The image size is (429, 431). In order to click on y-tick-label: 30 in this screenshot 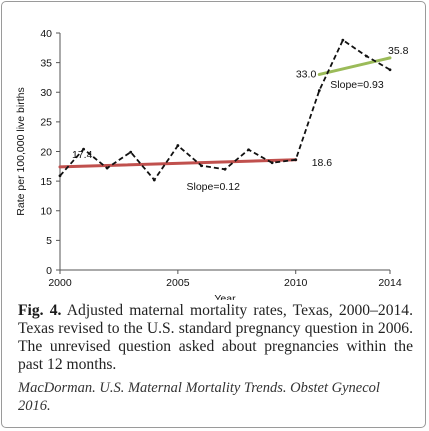, I will do `click(46, 93)`.